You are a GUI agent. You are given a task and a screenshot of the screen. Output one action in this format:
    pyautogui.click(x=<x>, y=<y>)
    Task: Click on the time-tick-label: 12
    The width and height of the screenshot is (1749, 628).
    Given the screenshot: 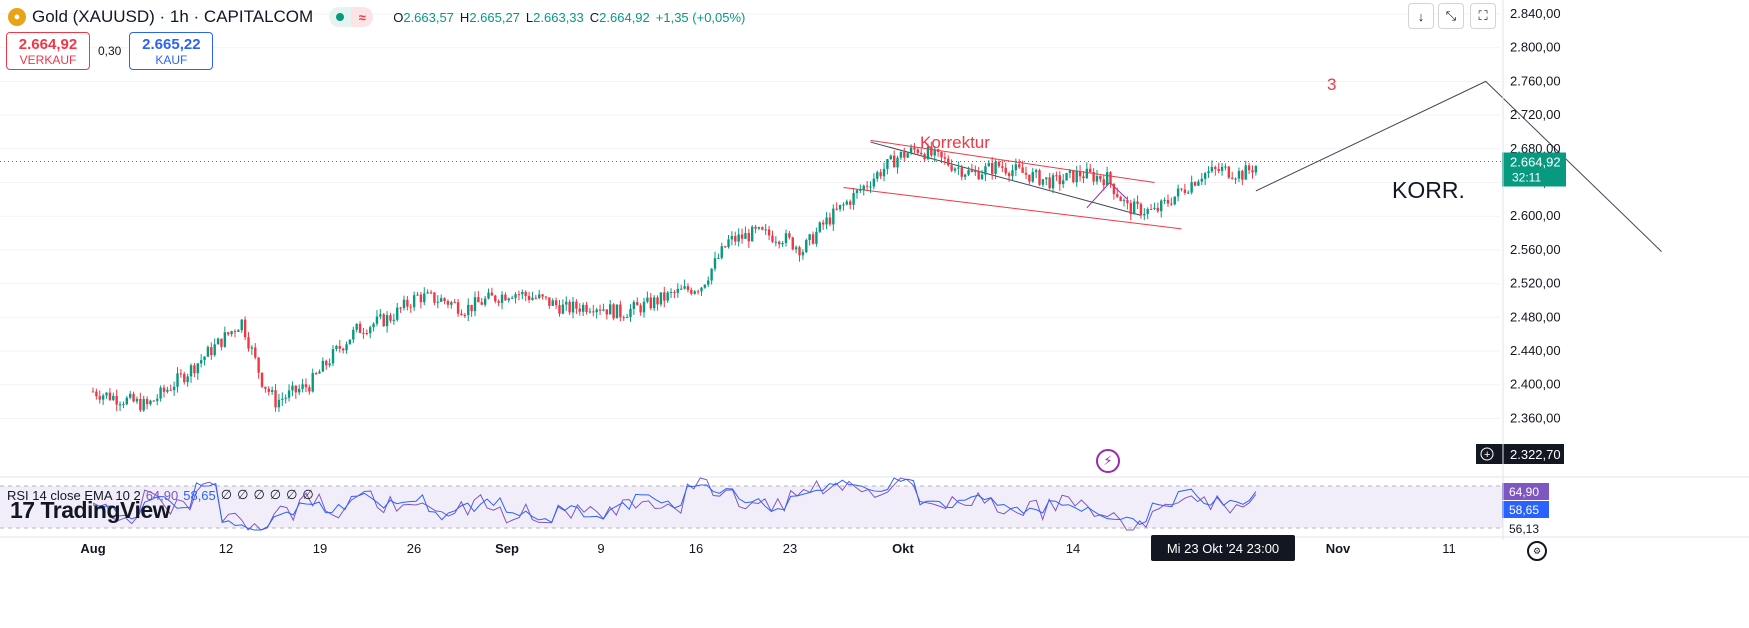 What is the action you would take?
    pyautogui.click(x=226, y=548)
    